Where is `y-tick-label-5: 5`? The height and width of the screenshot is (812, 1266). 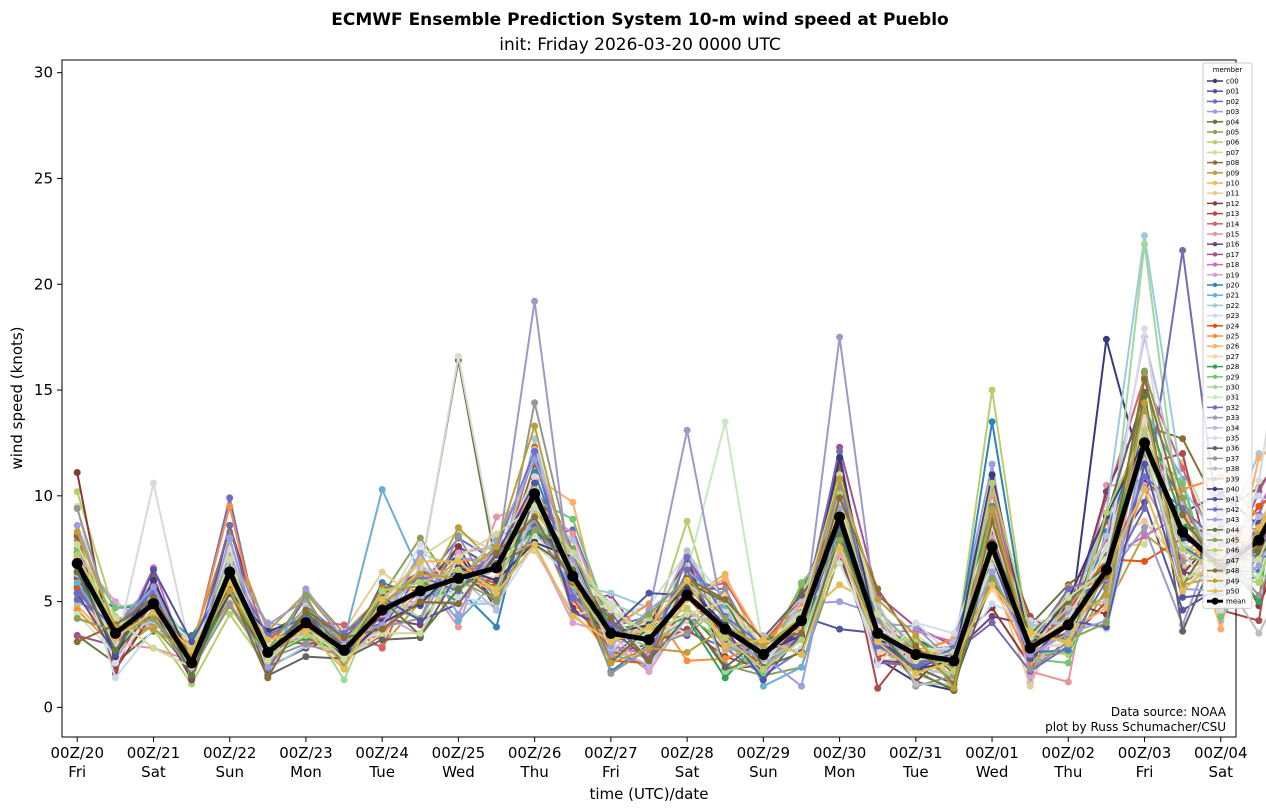 y-tick-label-5: 5 is located at coordinates (48, 602).